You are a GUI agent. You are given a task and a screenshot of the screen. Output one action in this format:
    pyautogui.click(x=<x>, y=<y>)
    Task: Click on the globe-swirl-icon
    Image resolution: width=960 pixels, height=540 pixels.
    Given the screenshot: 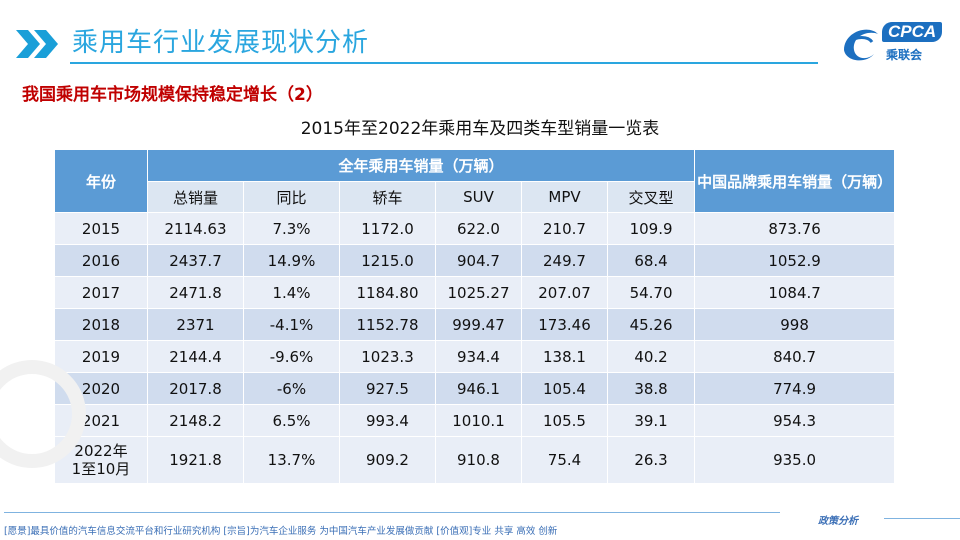 What is the action you would take?
    pyautogui.click(x=861, y=45)
    